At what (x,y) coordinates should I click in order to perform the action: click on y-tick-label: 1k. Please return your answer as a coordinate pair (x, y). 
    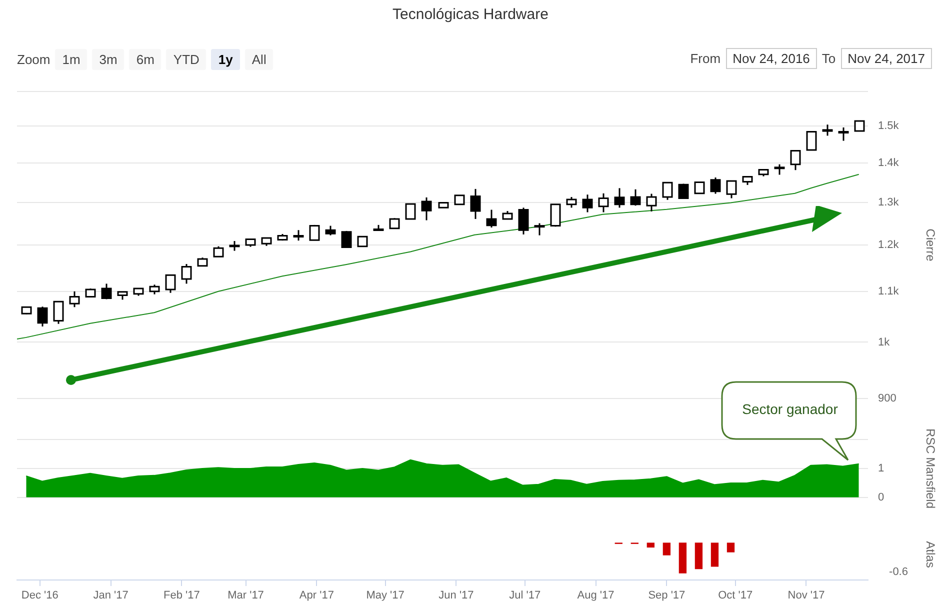
    Looking at the image, I should click on (884, 342).